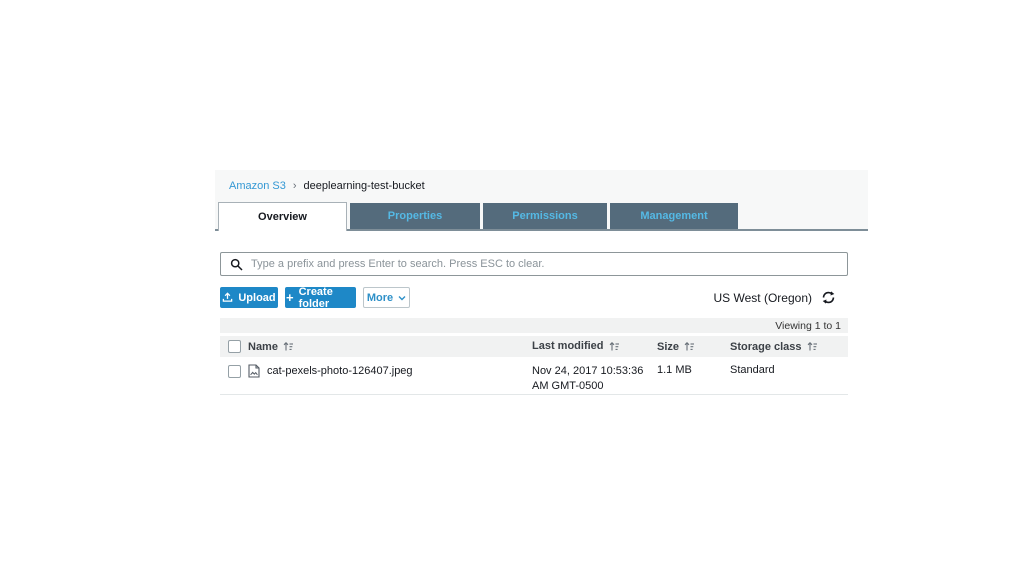  I want to click on size-cell: 1.1 MB, so click(674, 370).